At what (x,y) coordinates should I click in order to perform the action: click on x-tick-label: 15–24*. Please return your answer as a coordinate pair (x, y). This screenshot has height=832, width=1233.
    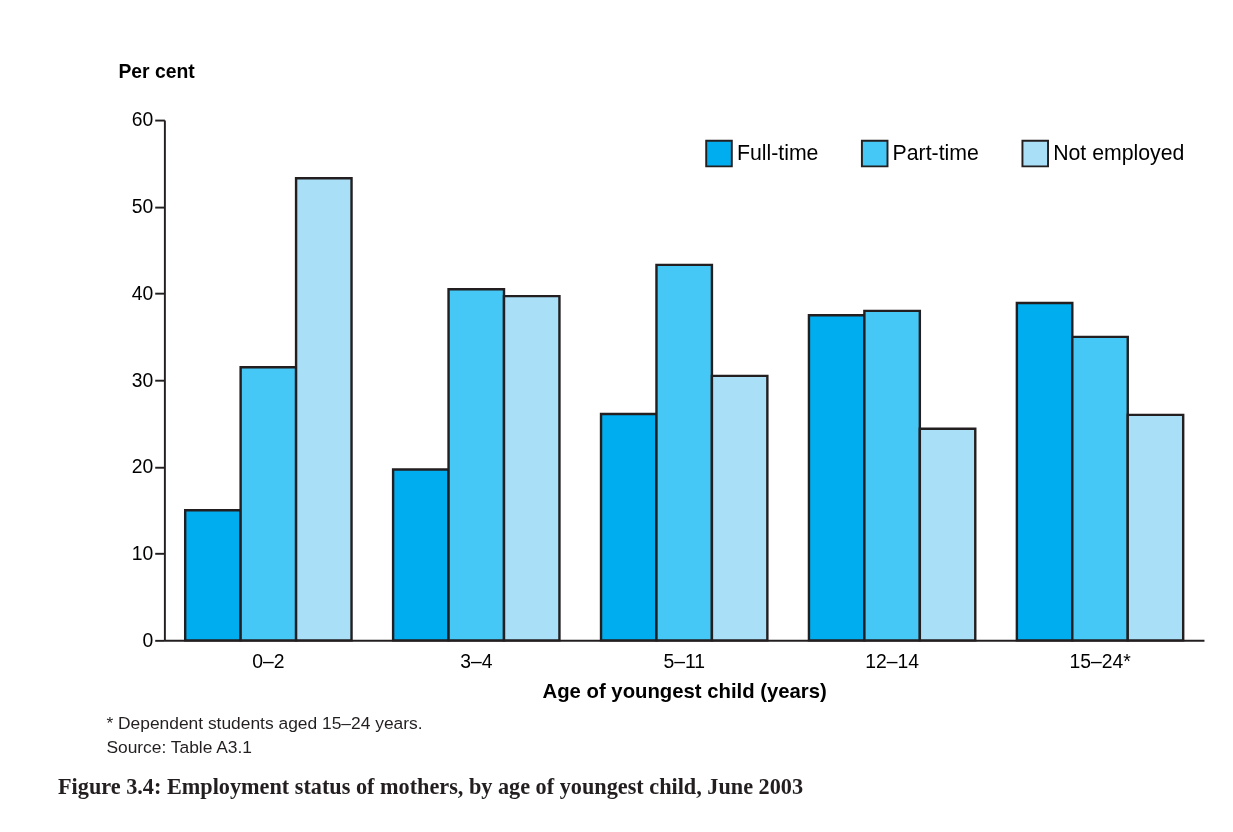
    Looking at the image, I should click on (1100, 660).